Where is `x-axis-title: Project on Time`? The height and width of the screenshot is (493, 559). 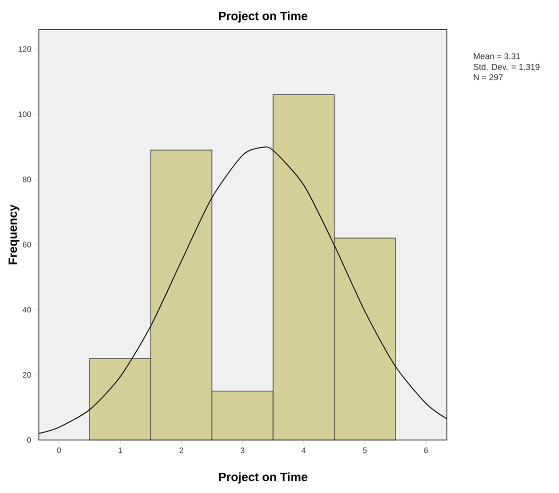 x-axis-title: Project on Time is located at coordinates (263, 478).